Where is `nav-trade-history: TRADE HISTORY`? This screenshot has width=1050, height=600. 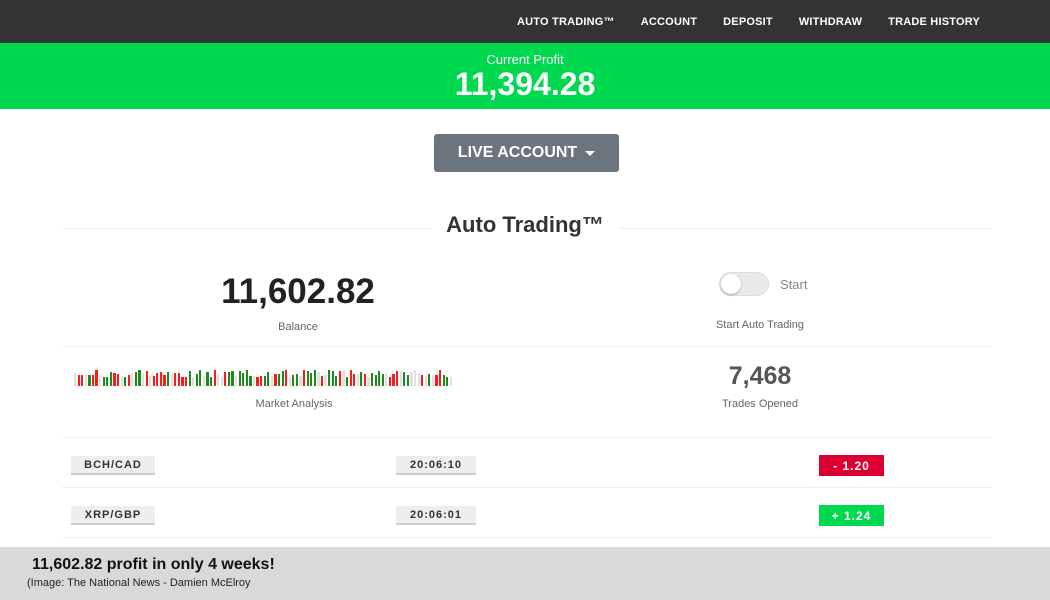
nav-trade-history: TRADE HISTORY is located at coordinates (934, 21).